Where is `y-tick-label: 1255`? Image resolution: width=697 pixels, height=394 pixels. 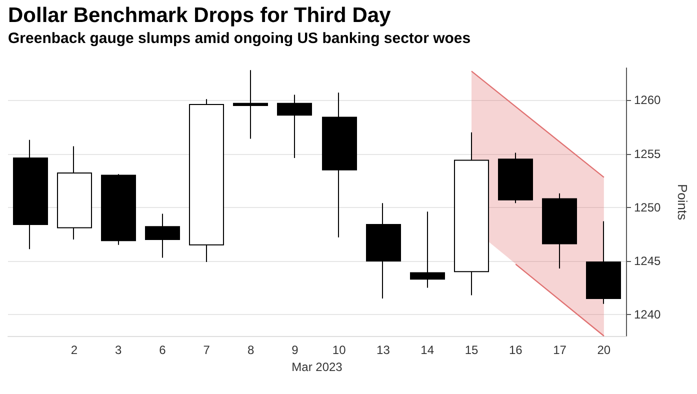
y-tick-label: 1255 is located at coordinates (648, 153).